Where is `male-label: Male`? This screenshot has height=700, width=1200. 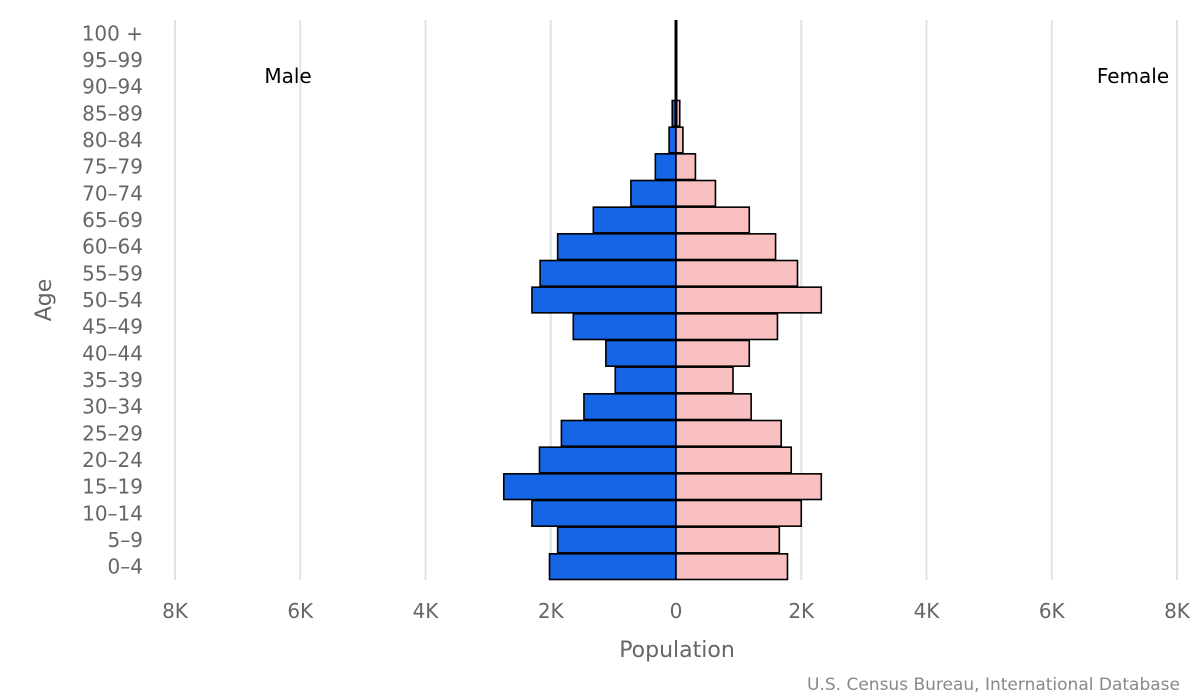 male-label: Male is located at coordinates (287, 76).